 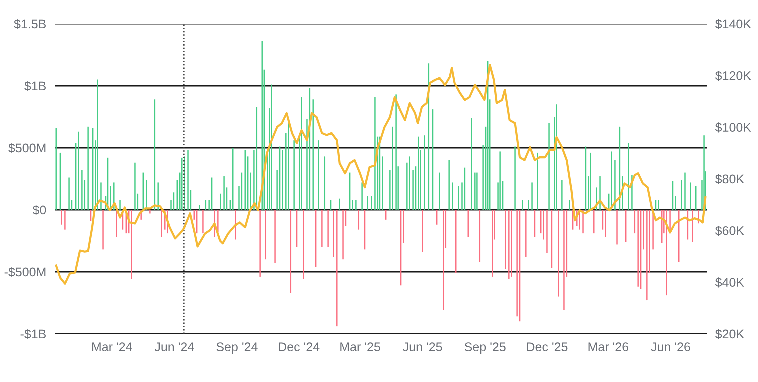 What do you see at coordinates (733, 76) in the screenshot?
I see `y2-tick-label: $120K` at bounding box center [733, 76].